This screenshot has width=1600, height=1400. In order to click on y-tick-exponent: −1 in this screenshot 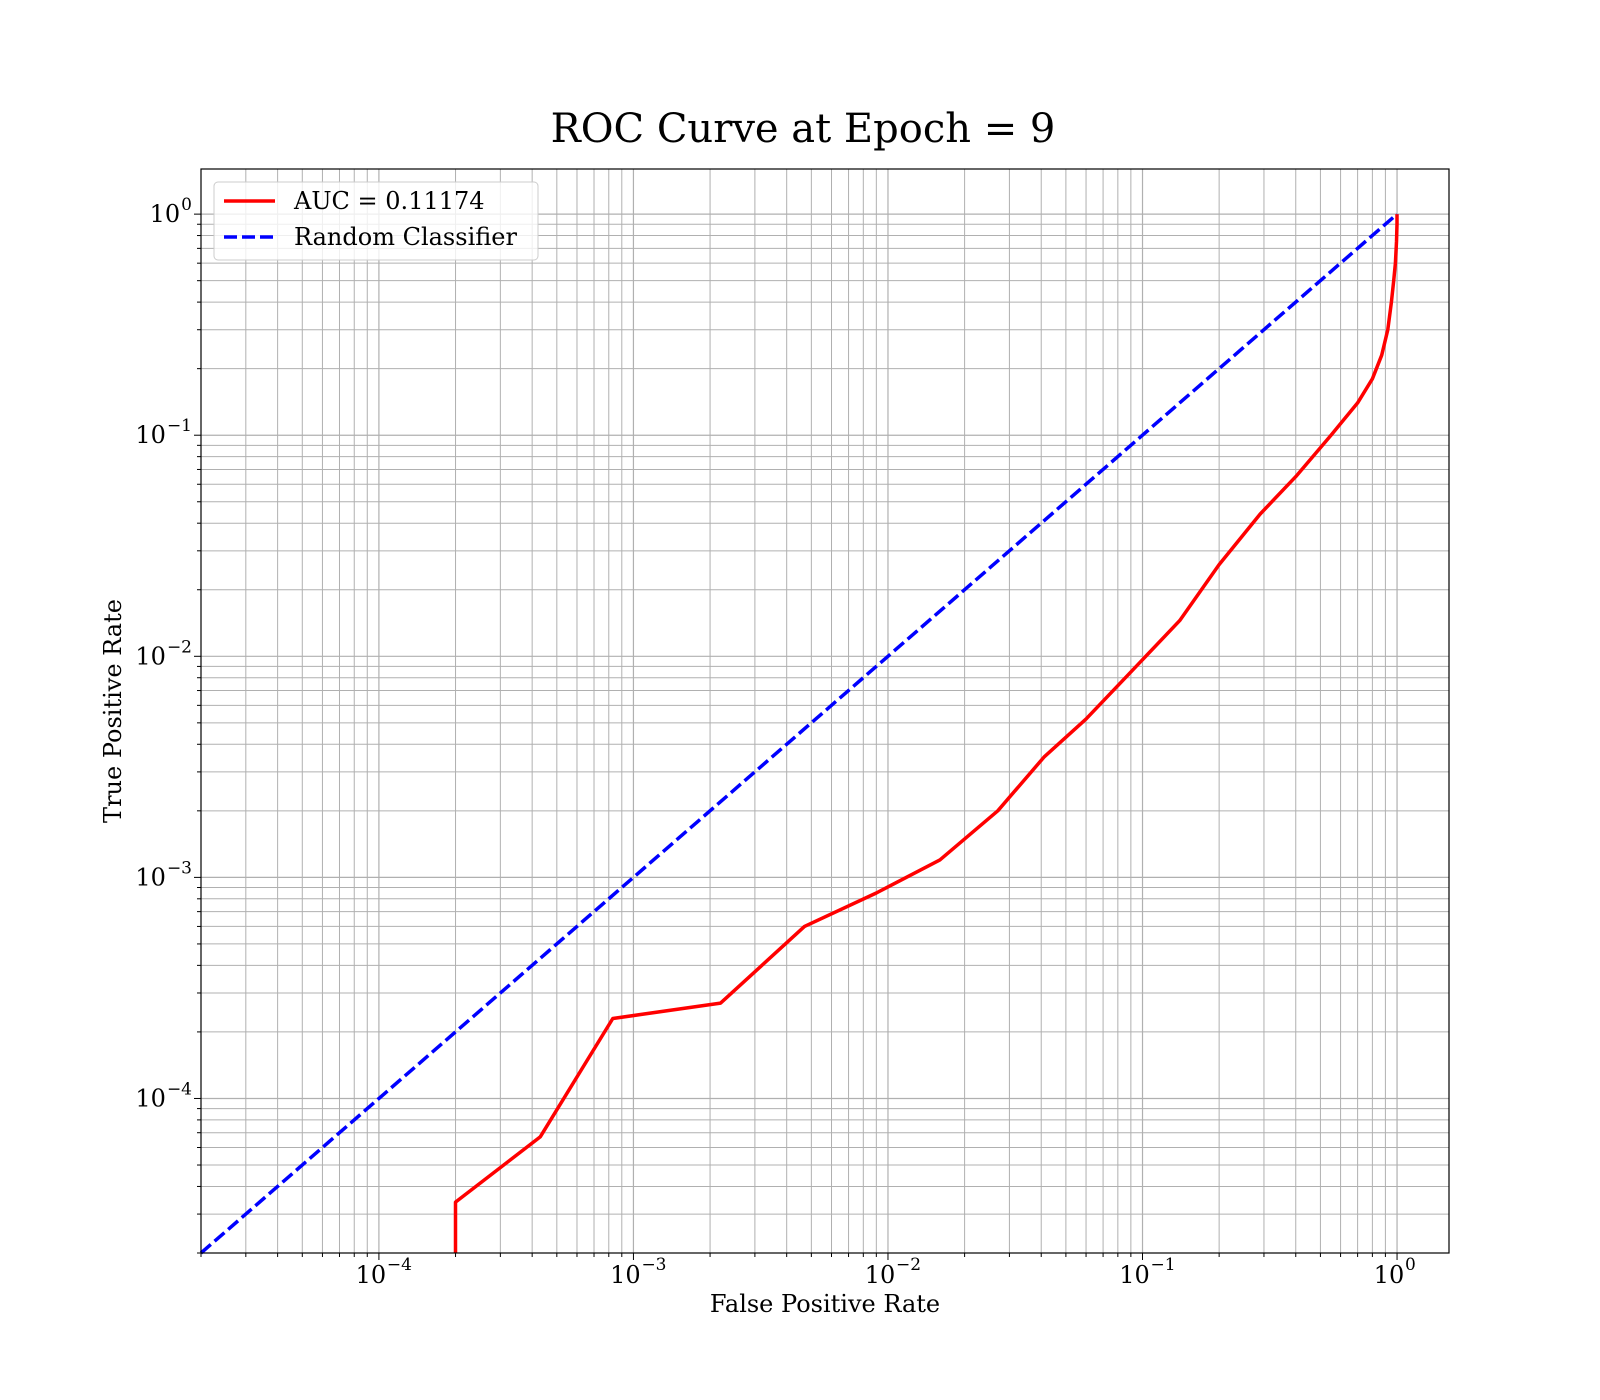, I will do `click(179, 426)`.